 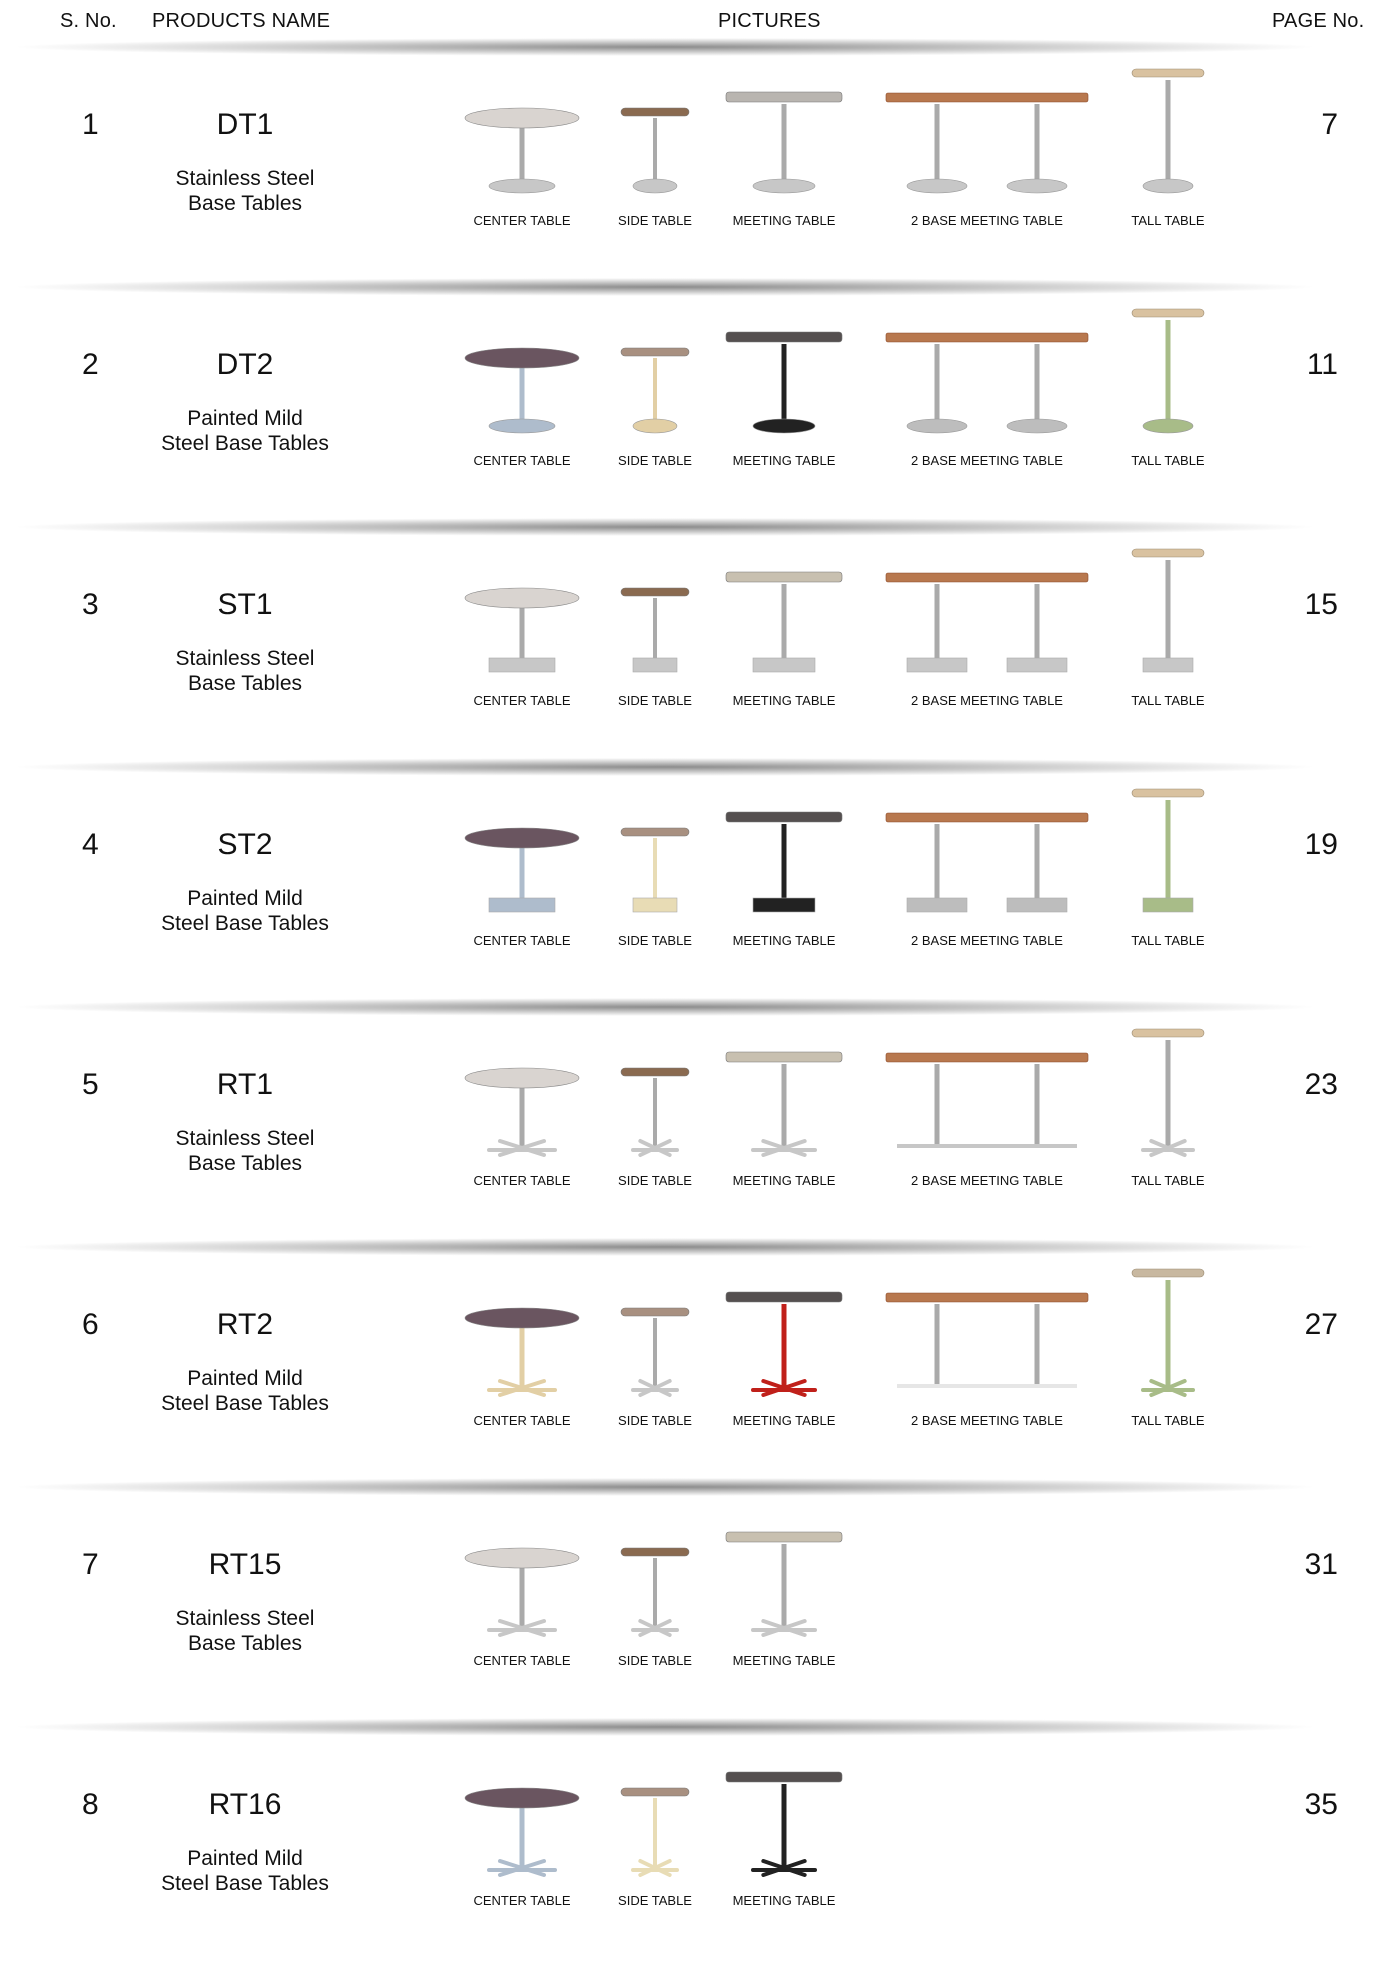 What do you see at coordinates (245, 1151) in the screenshot?
I see `product-description: Stainless Steel Base Tables` at bounding box center [245, 1151].